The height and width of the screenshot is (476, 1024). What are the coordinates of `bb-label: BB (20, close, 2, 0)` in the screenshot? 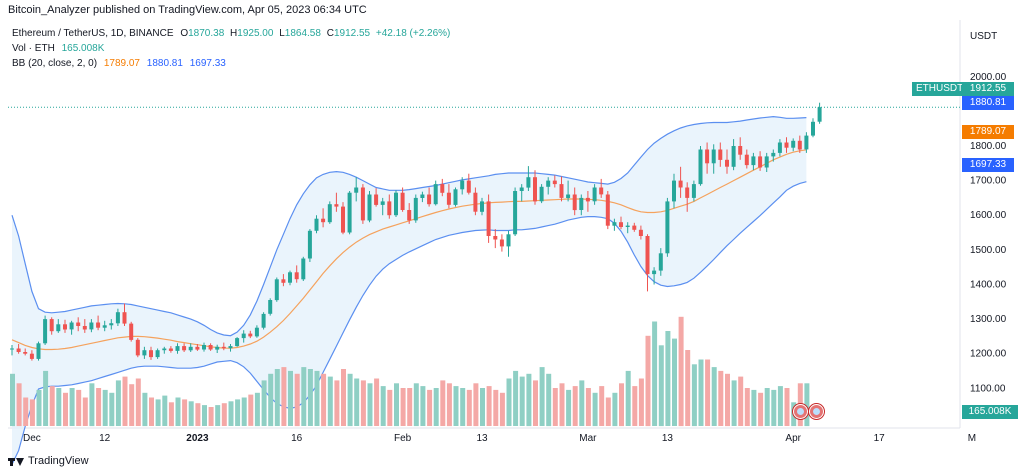 It's located at (55, 63).